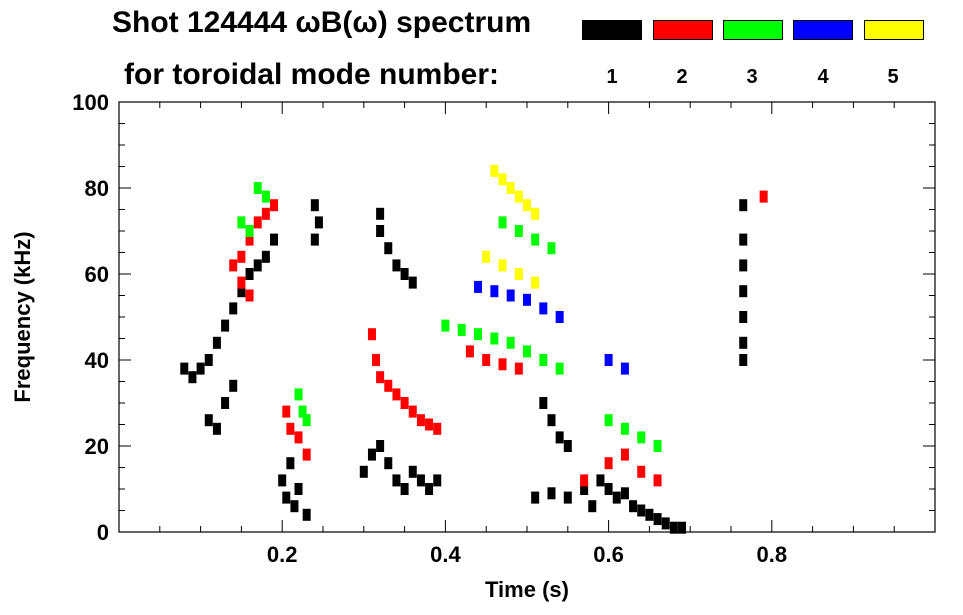  I want to click on y-tick-label: 60, so click(97, 274).